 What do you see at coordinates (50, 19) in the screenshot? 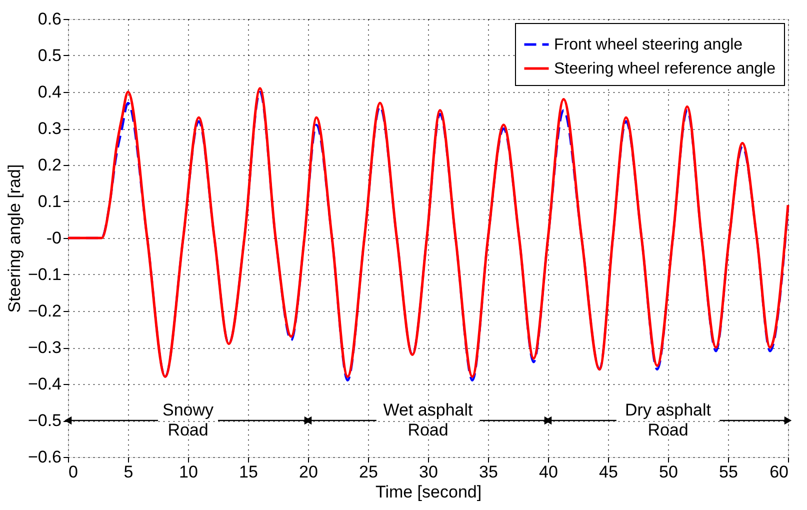
I see `y-tick-label: 0.6` at bounding box center [50, 19].